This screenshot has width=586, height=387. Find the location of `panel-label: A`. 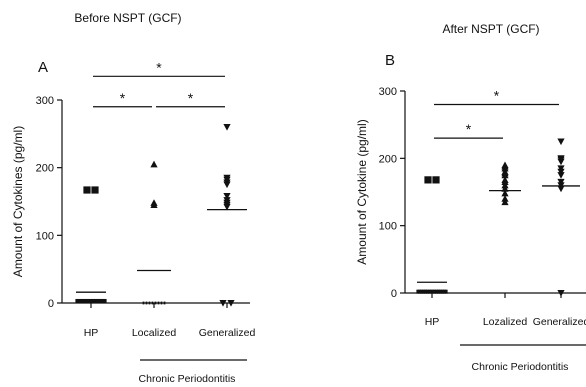

panel-label: A is located at coordinates (43, 67).